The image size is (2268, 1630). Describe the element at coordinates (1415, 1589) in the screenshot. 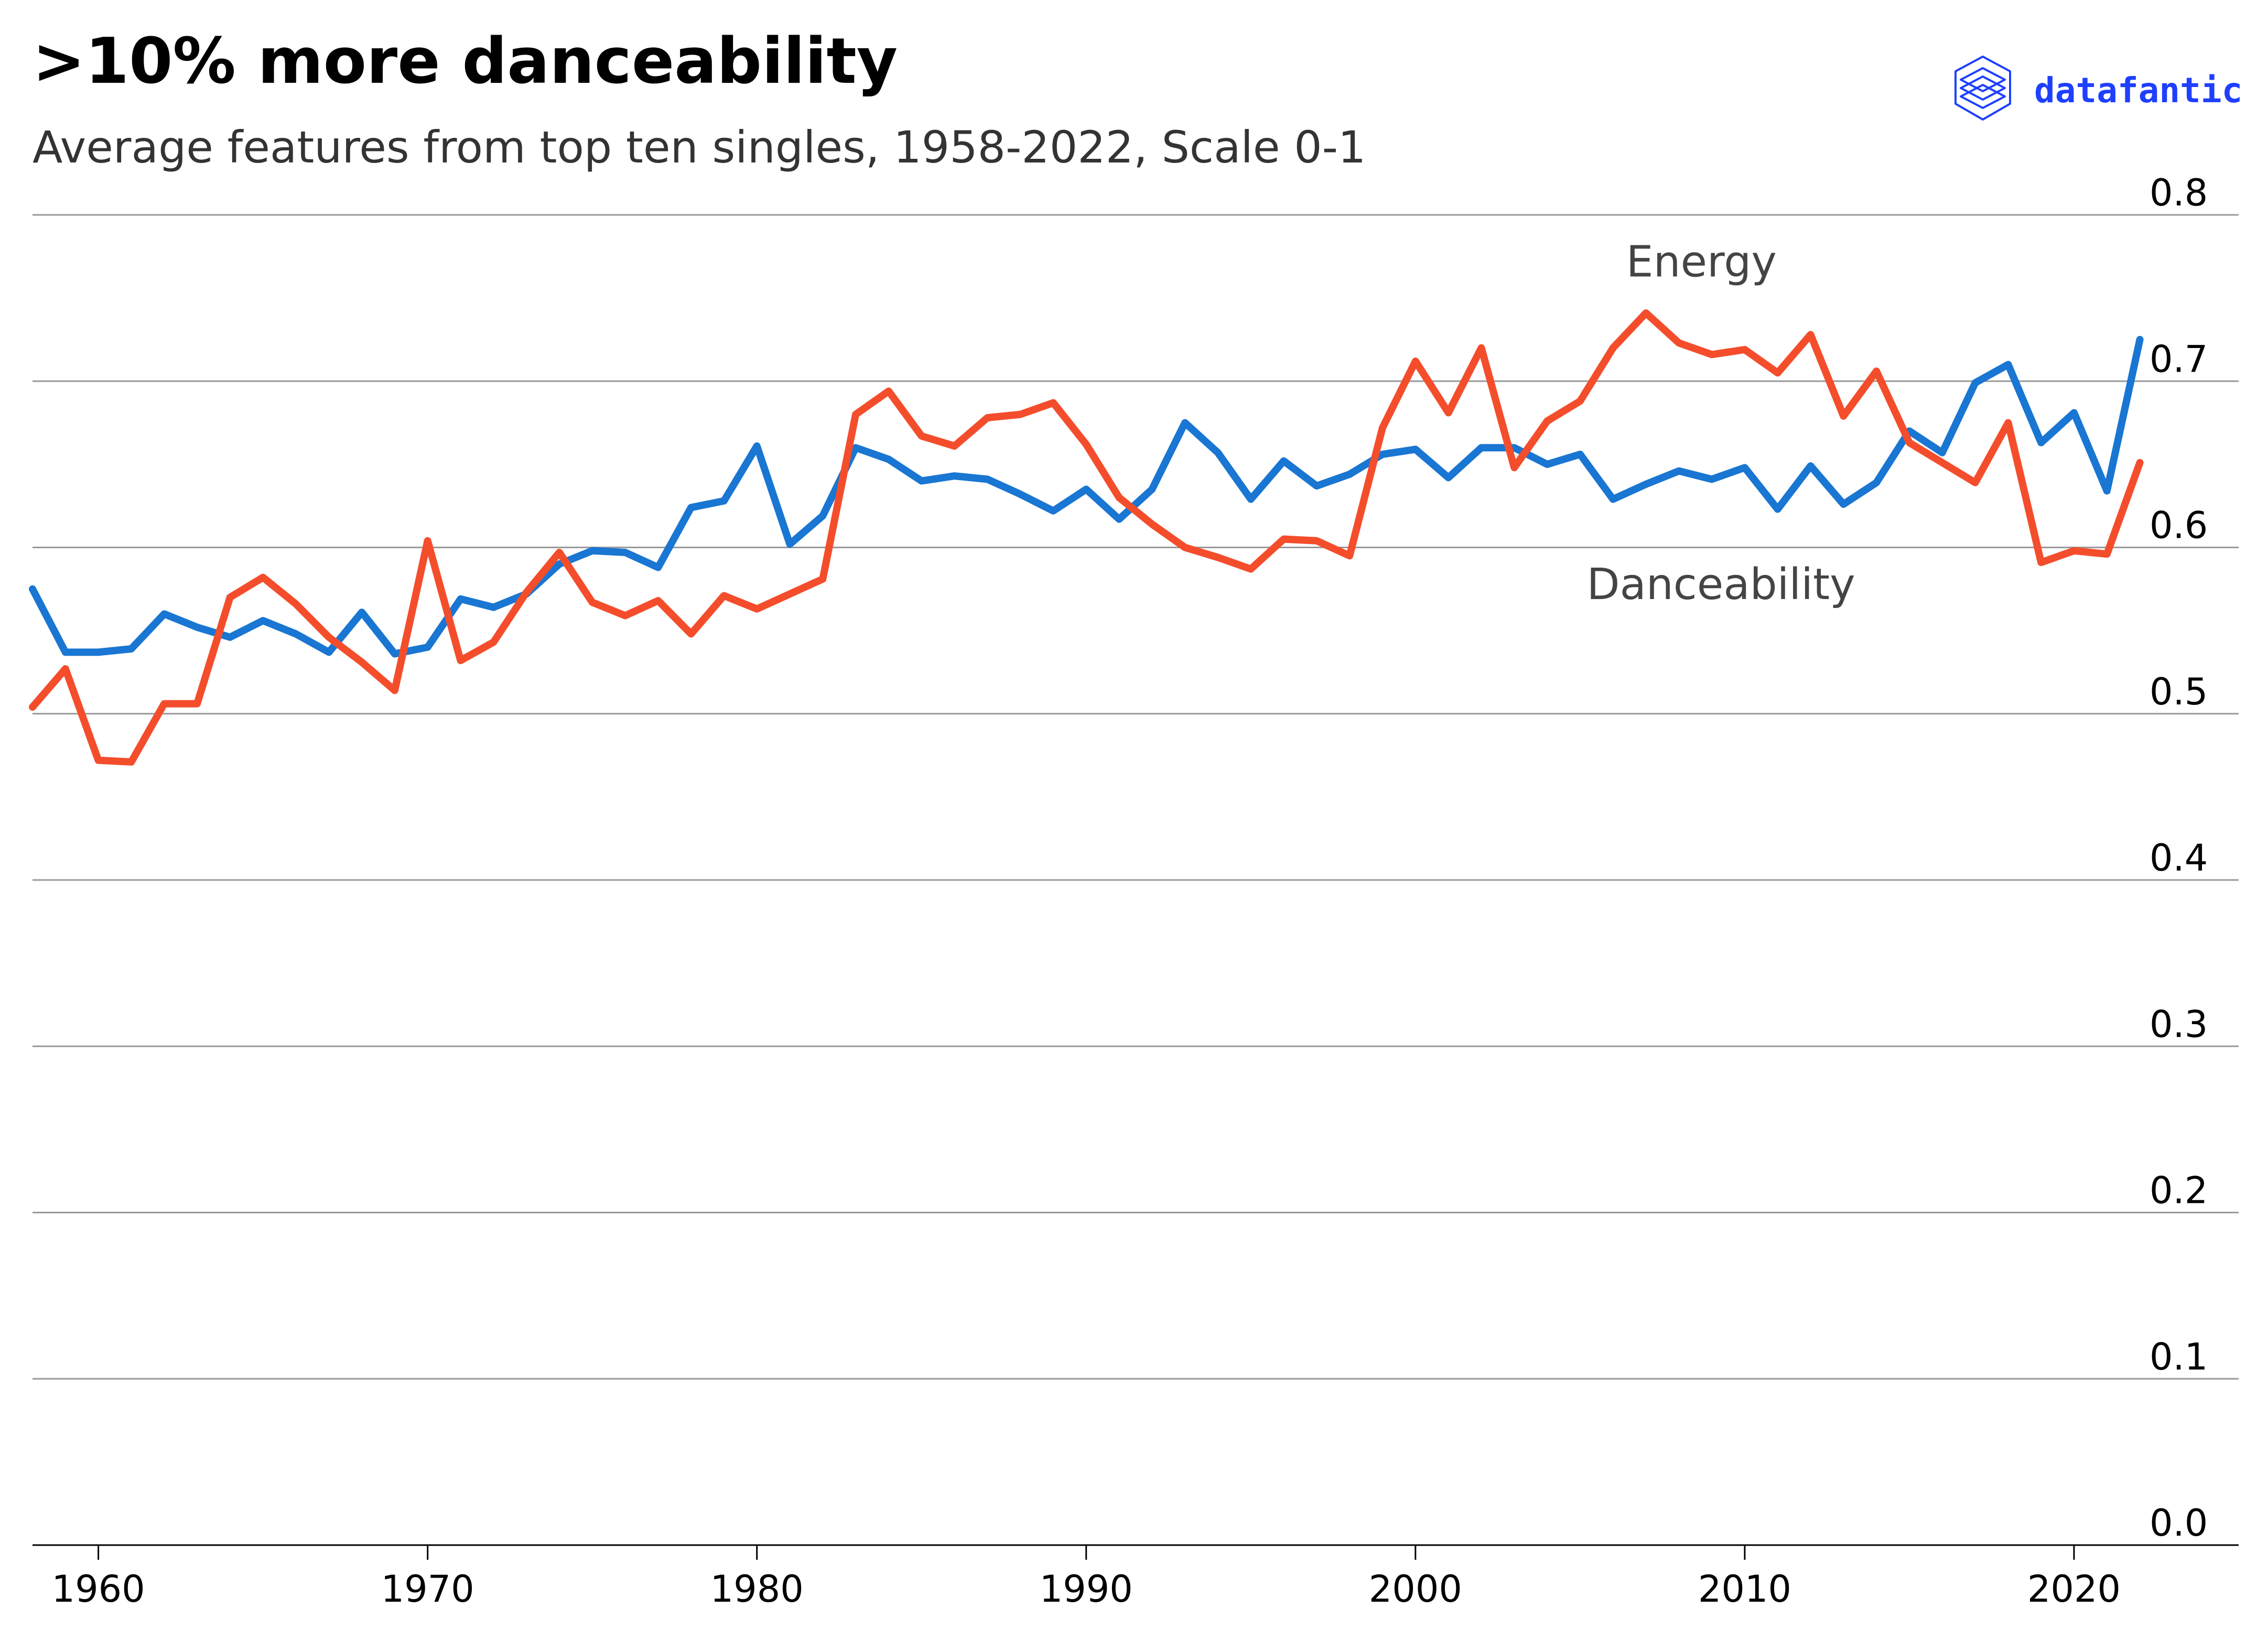

I see `x-tick-label: 2000` at that location.